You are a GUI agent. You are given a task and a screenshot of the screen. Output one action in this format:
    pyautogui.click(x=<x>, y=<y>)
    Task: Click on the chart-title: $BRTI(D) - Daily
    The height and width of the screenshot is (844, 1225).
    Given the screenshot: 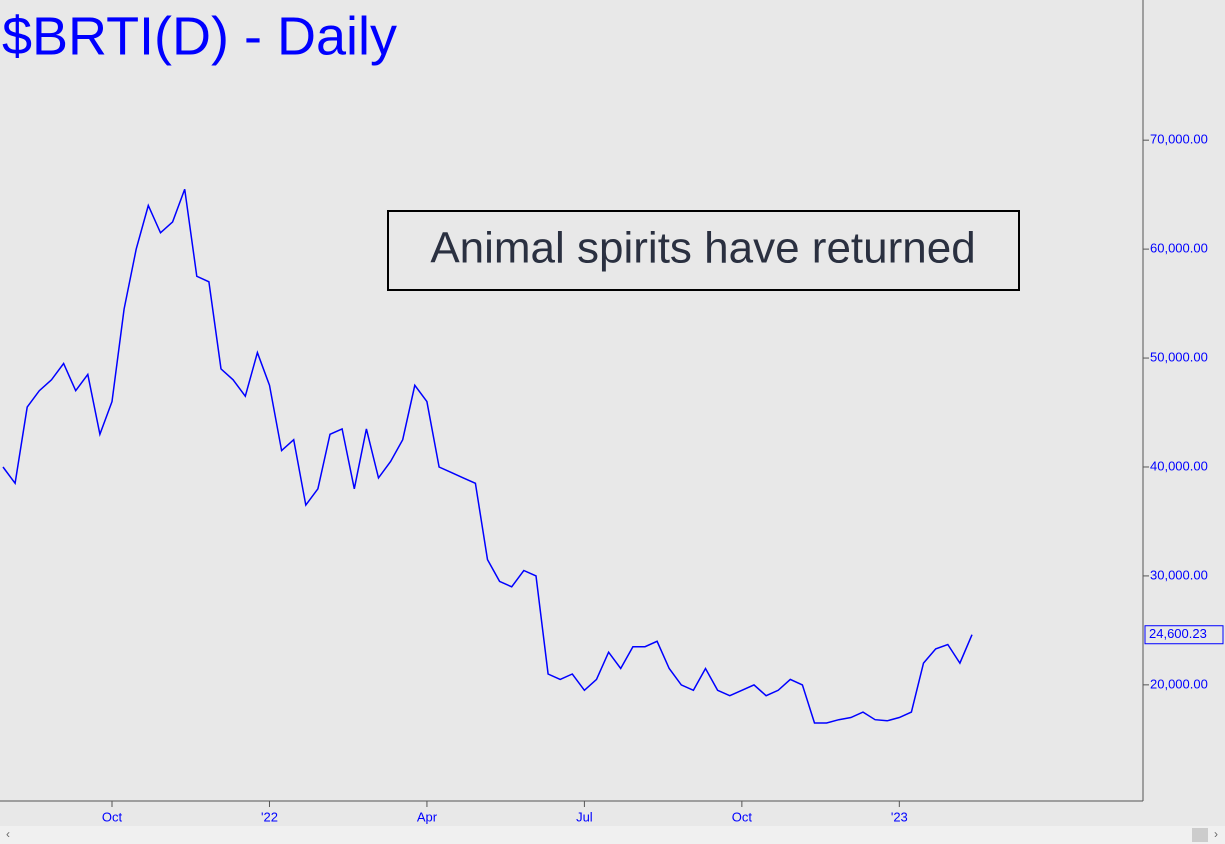 What is the action you would take?
    pyautogui.click(x=199, y=36)
    